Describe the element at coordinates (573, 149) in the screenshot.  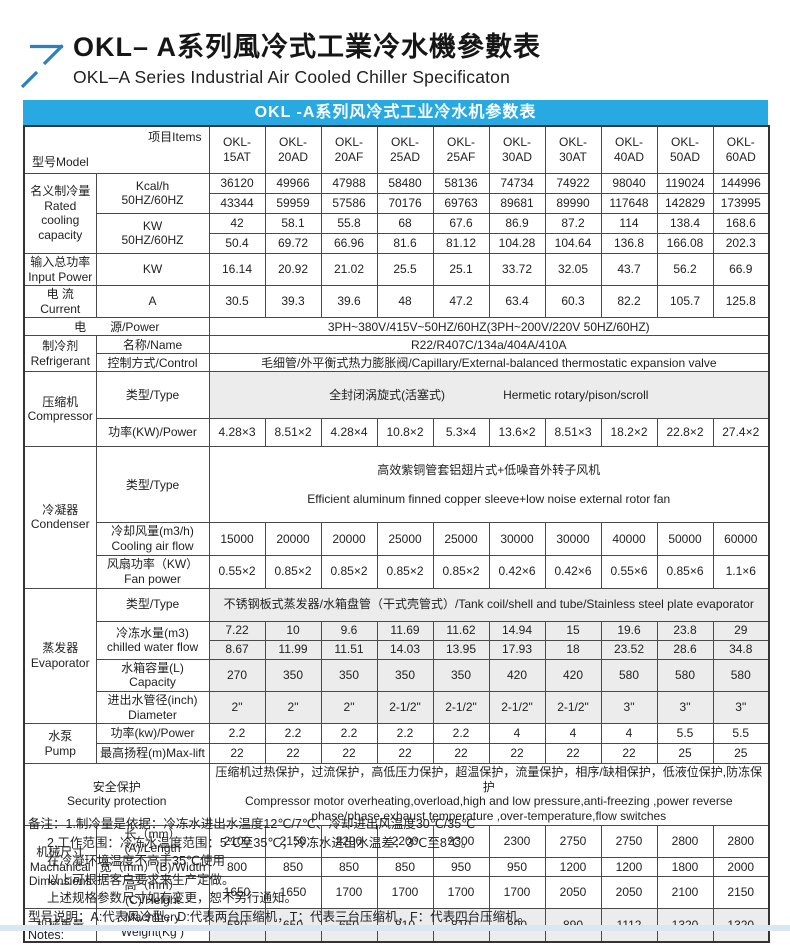
I see `model-header-cell: OKL- 30AT` at that location.